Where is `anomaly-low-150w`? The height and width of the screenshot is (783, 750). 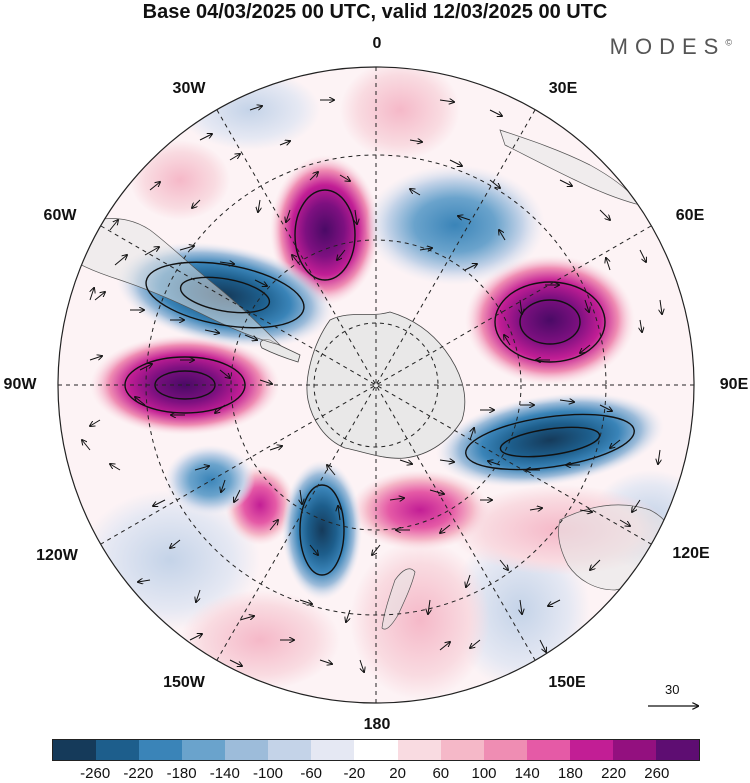
anomaly-low-150w is located at coordinates (322, 530).